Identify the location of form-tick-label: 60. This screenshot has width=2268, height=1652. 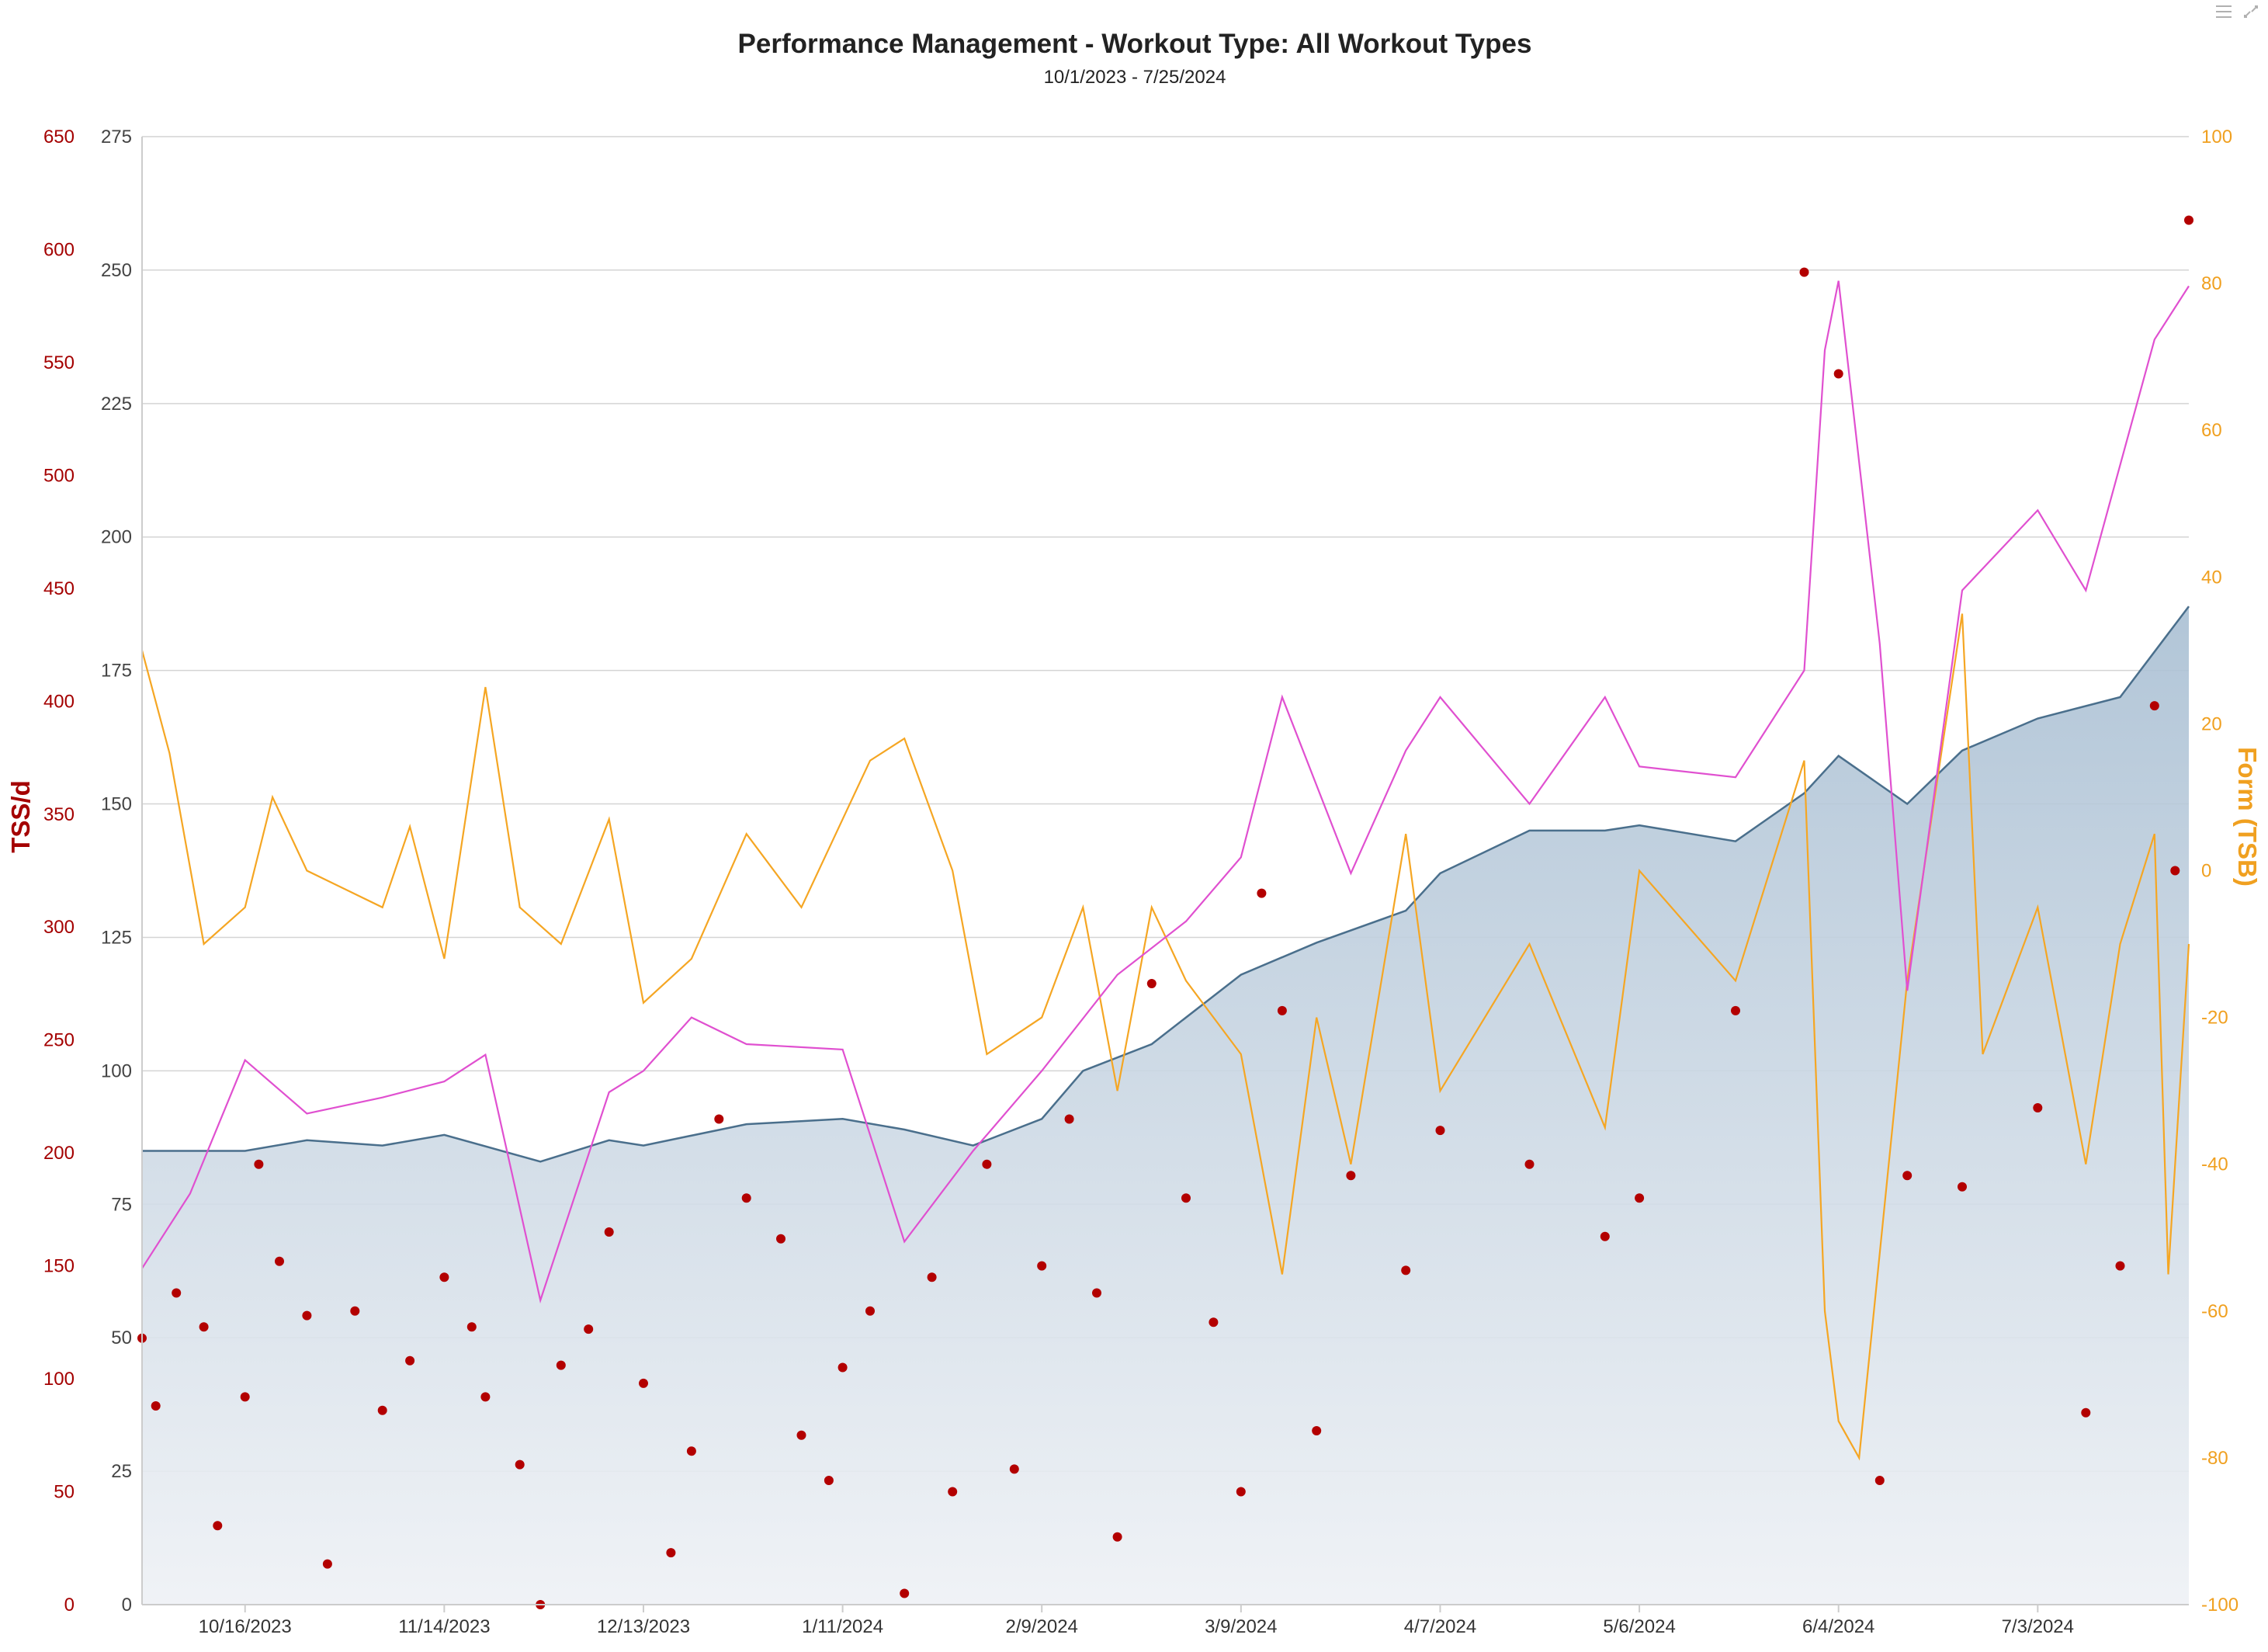
(2211, 430).